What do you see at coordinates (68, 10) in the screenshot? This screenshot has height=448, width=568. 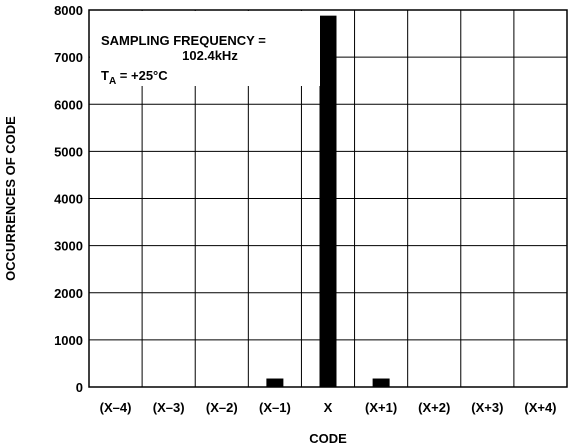 I see `y-tick-label: 8000` at bounding box center [68, 10].